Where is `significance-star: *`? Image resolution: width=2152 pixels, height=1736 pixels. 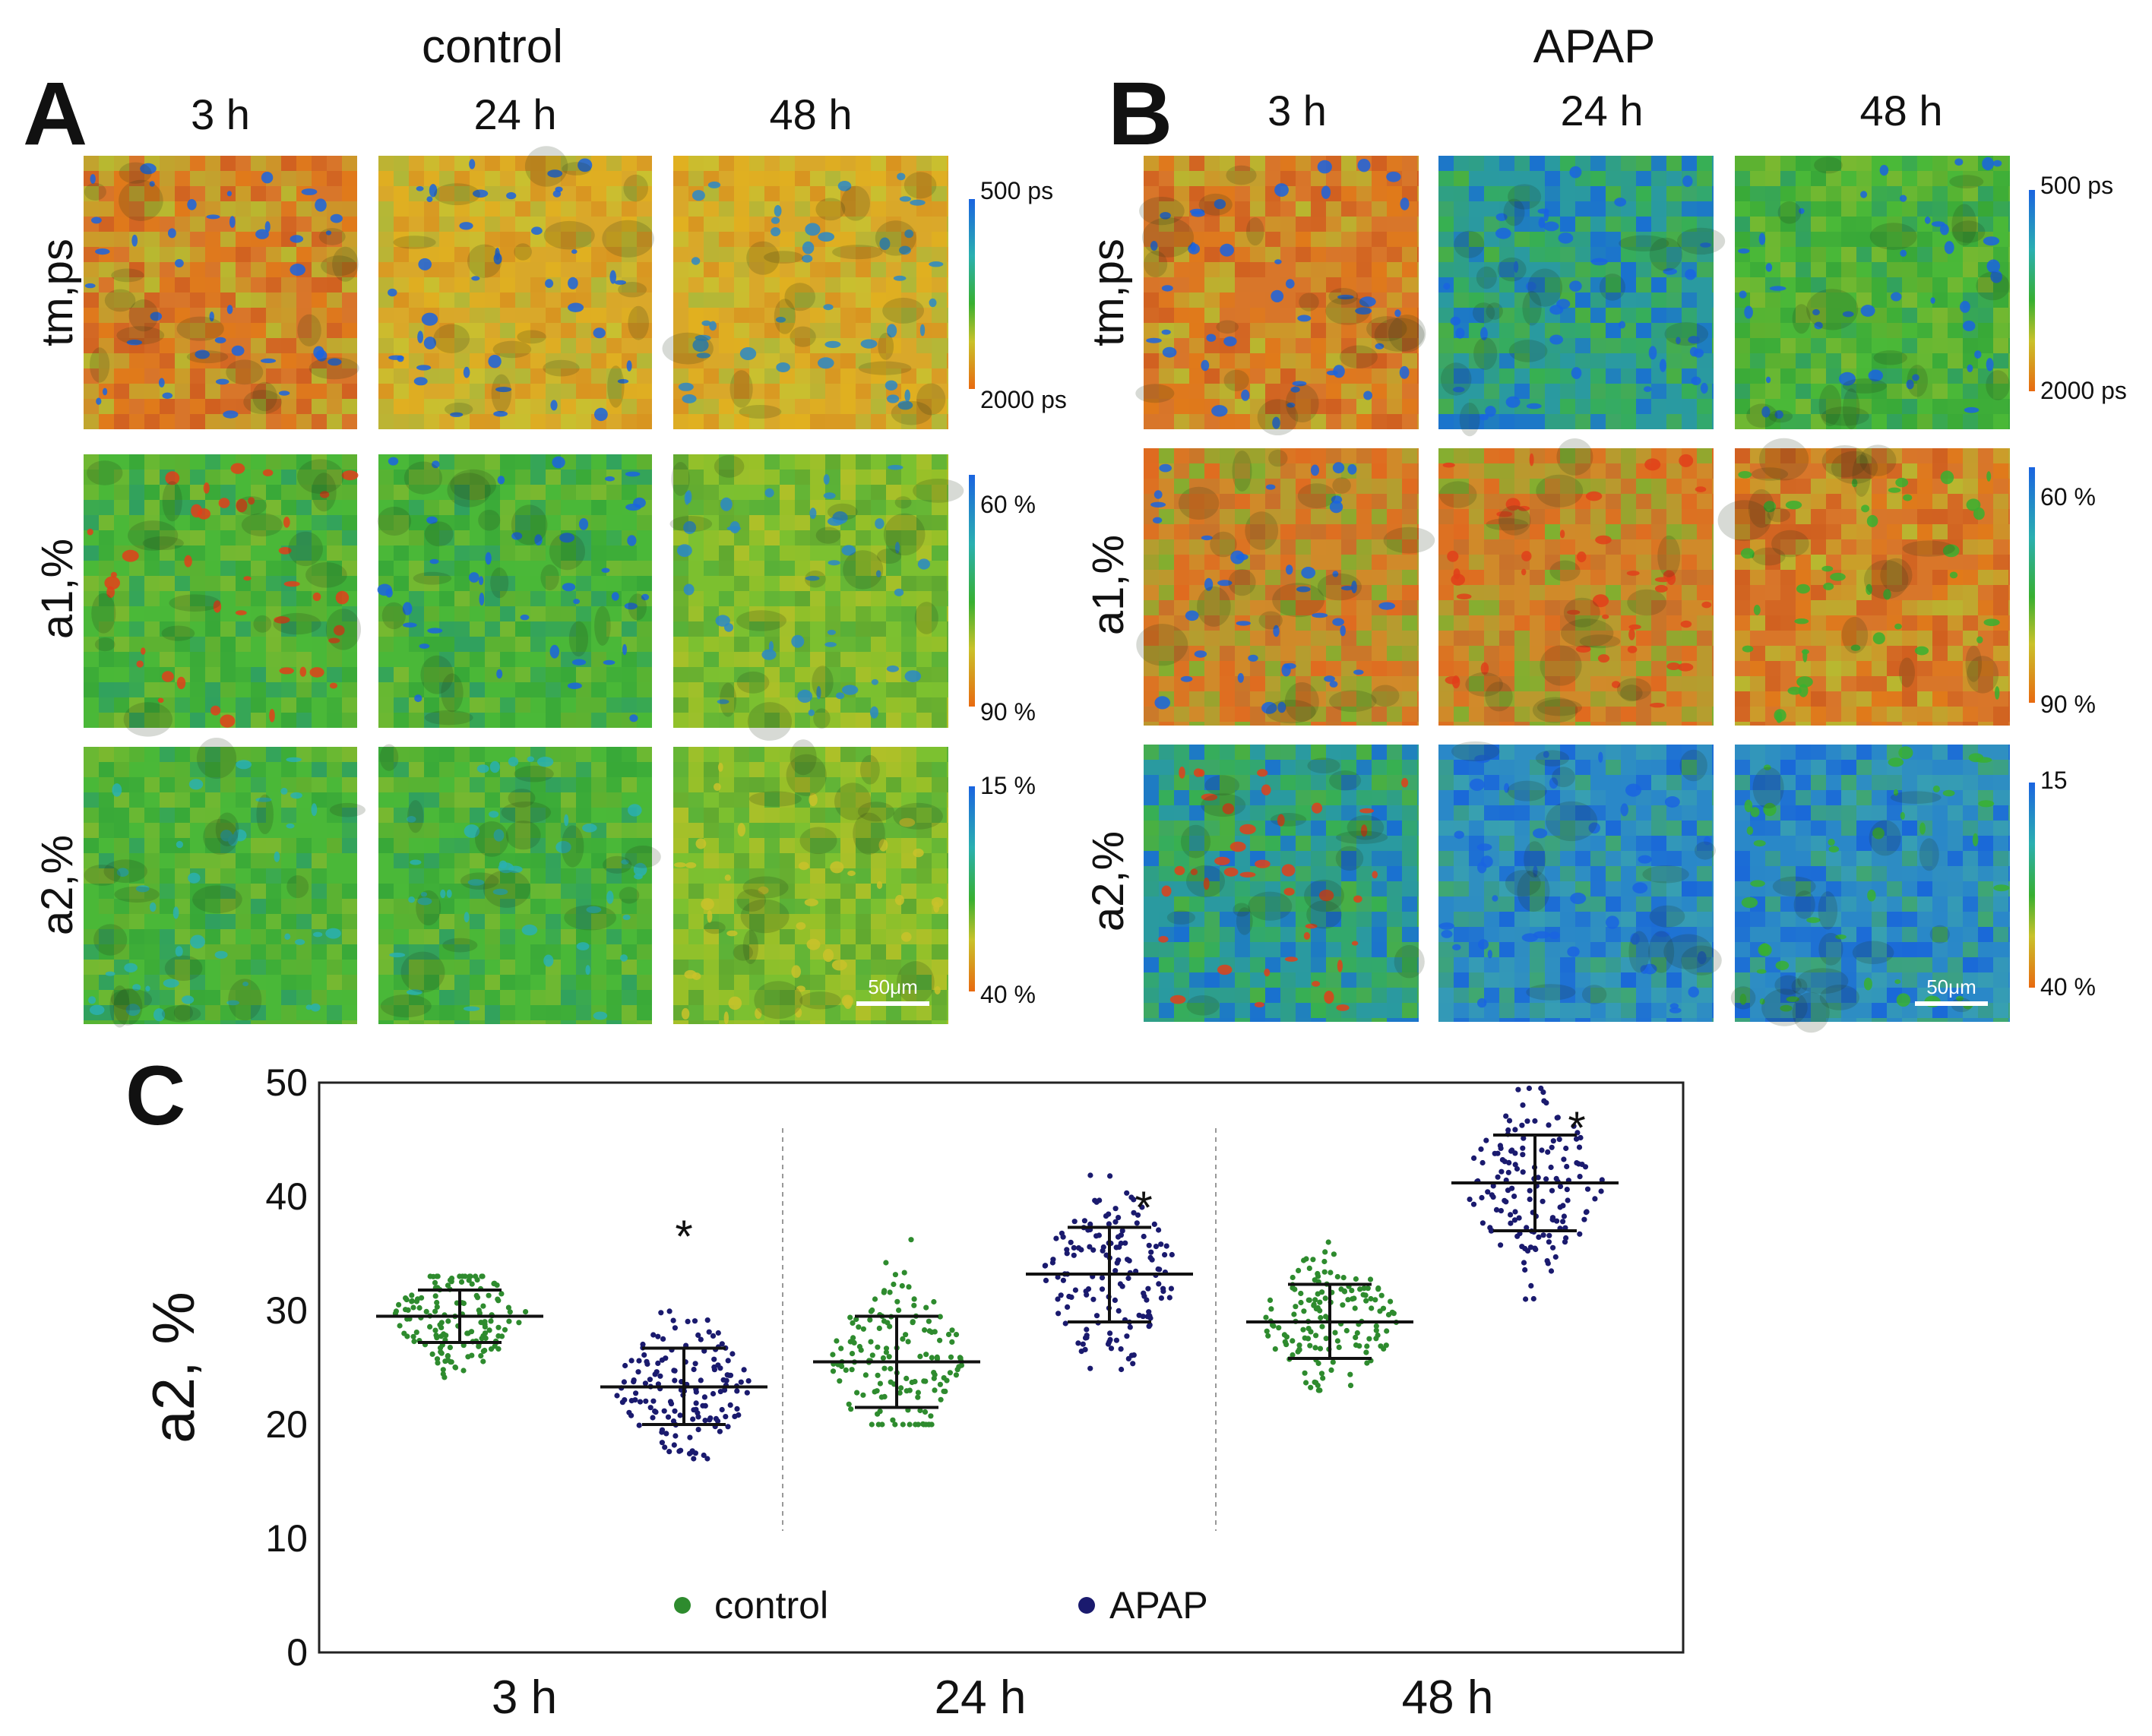 significance-star: * is located at coordinates (683, 1236).